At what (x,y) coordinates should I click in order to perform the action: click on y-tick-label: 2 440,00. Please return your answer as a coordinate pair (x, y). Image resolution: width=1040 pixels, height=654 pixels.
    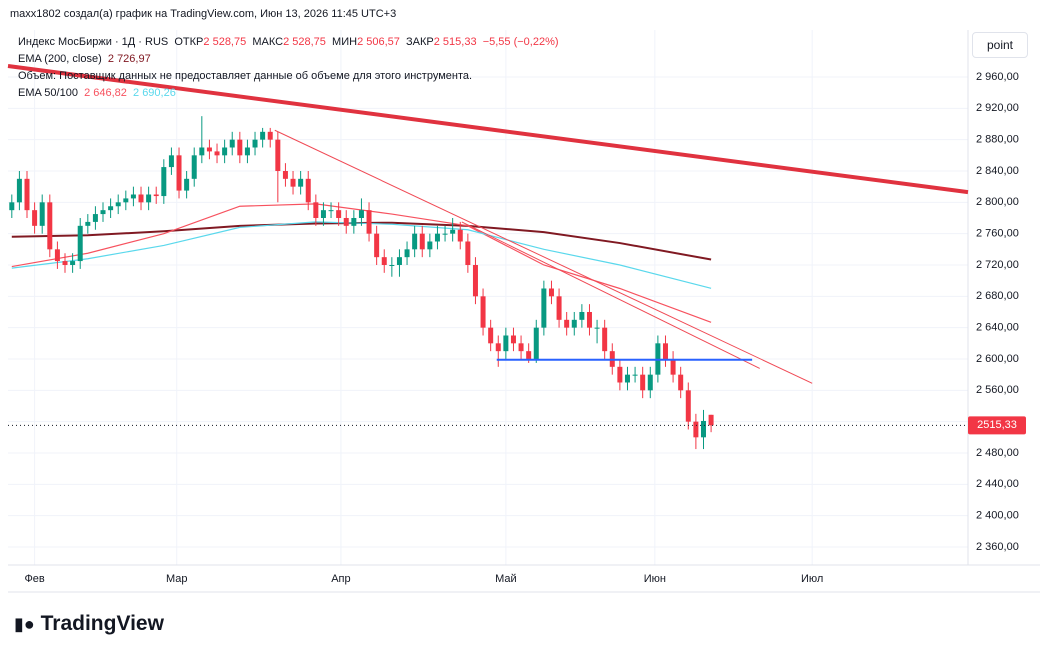
    Looking at the image, I should click on (997, 484).